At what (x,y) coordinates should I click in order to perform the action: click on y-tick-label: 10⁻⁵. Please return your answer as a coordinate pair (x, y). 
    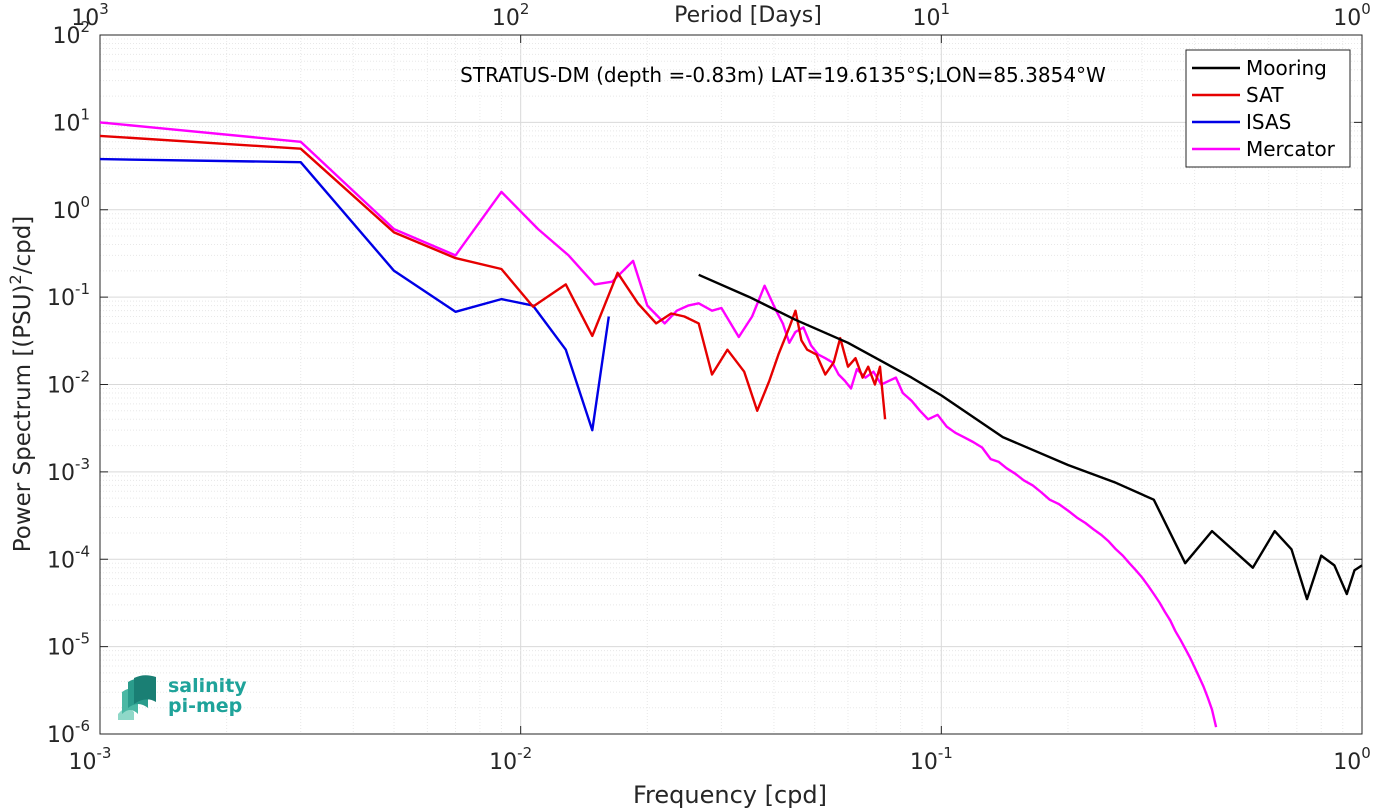
    Looking at the image, I should click on (68, 645).